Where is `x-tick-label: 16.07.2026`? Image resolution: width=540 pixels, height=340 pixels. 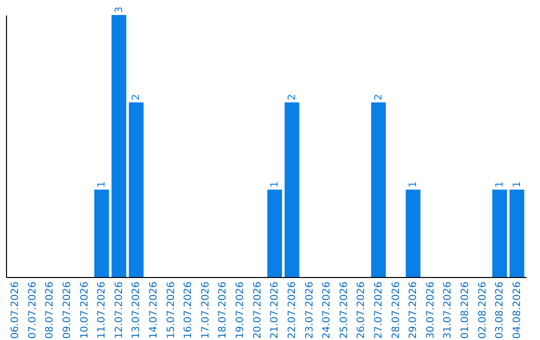
x-tick-label: 16.07.2026 is located at coordinates (188, 310).